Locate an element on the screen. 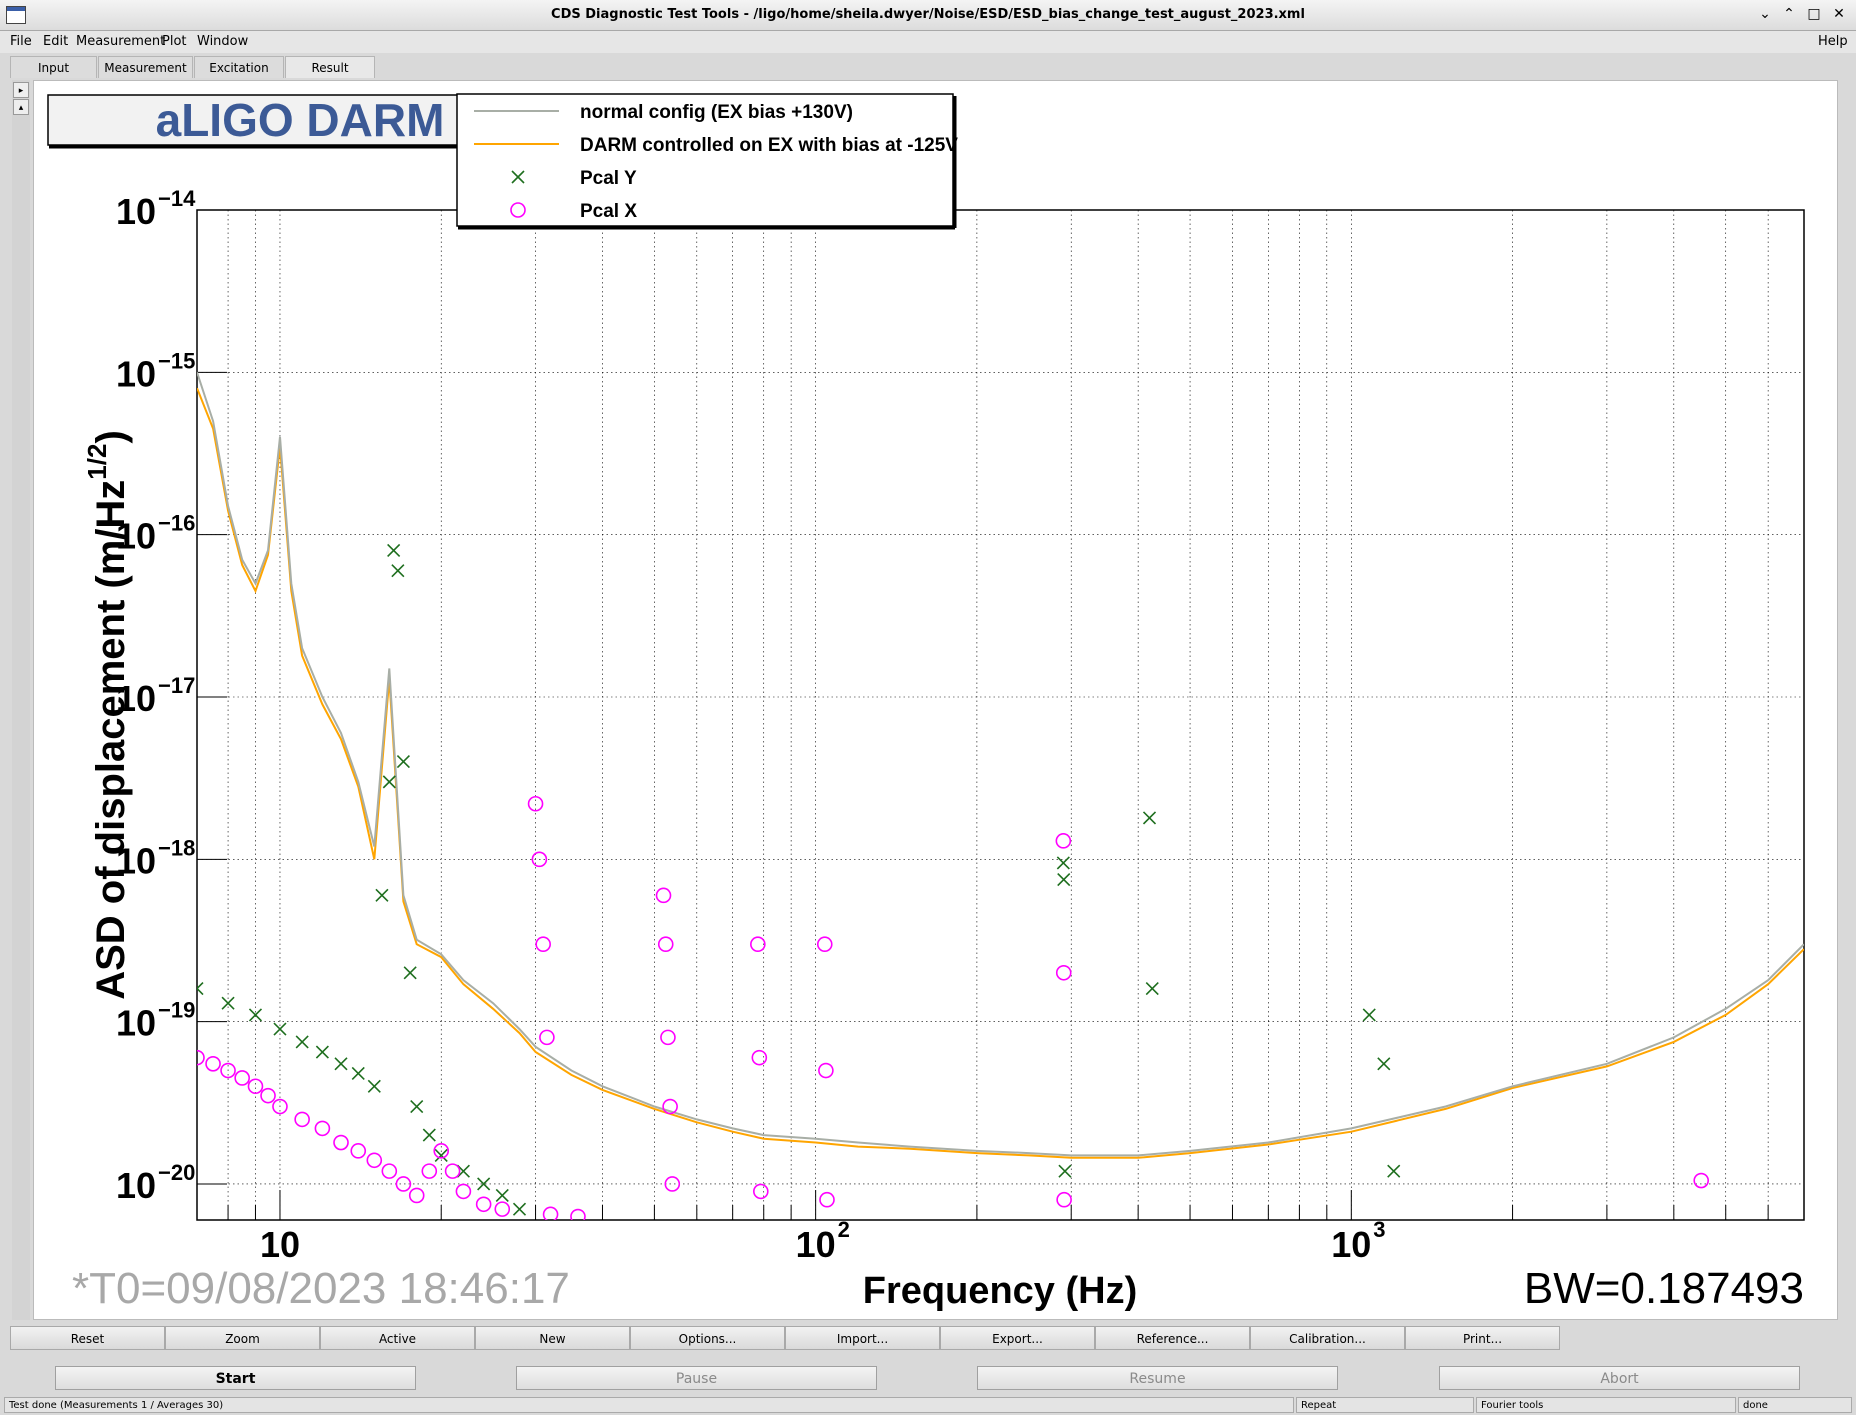 The height and width of the screenshot is (1415, 1856). maximize-icon: □ is located at coordinates (1814, 14).